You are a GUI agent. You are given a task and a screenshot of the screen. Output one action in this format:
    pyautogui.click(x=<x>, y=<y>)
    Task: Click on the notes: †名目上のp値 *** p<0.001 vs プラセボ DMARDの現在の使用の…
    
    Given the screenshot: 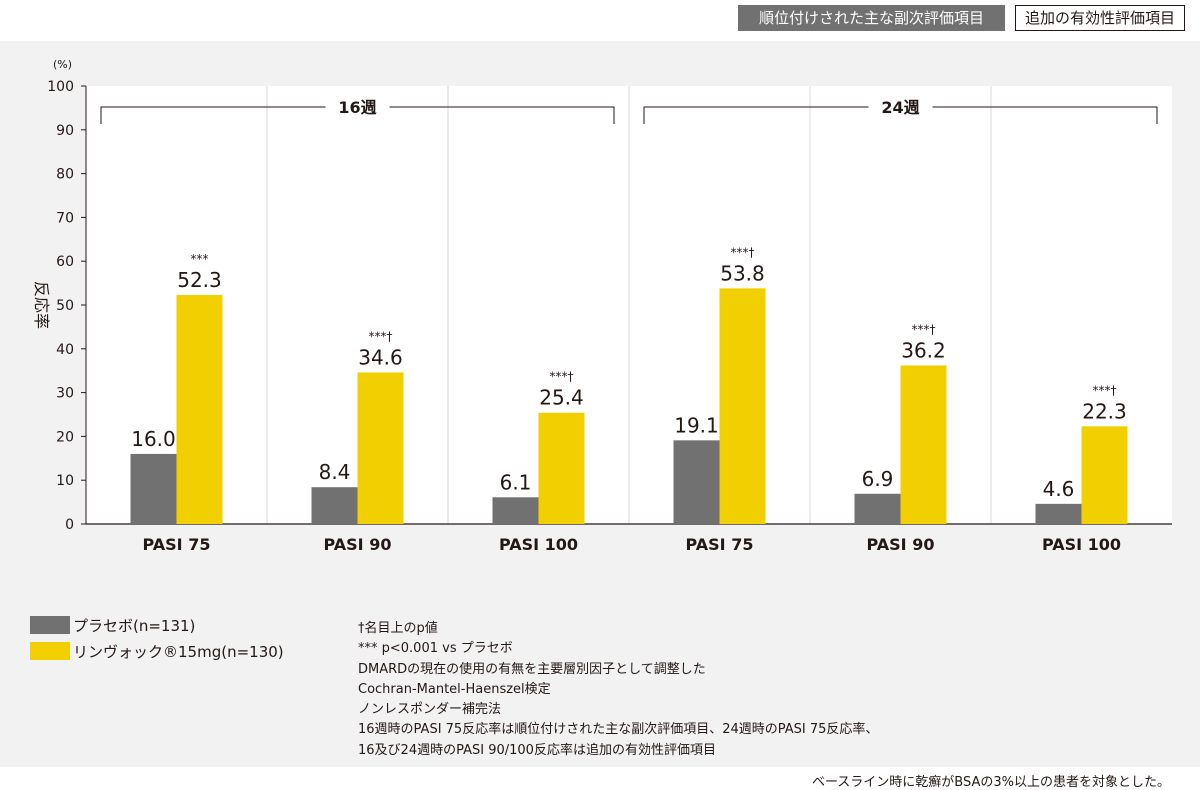 What is the action you would take?
    pyautogui.click(x=618, y=690)
    